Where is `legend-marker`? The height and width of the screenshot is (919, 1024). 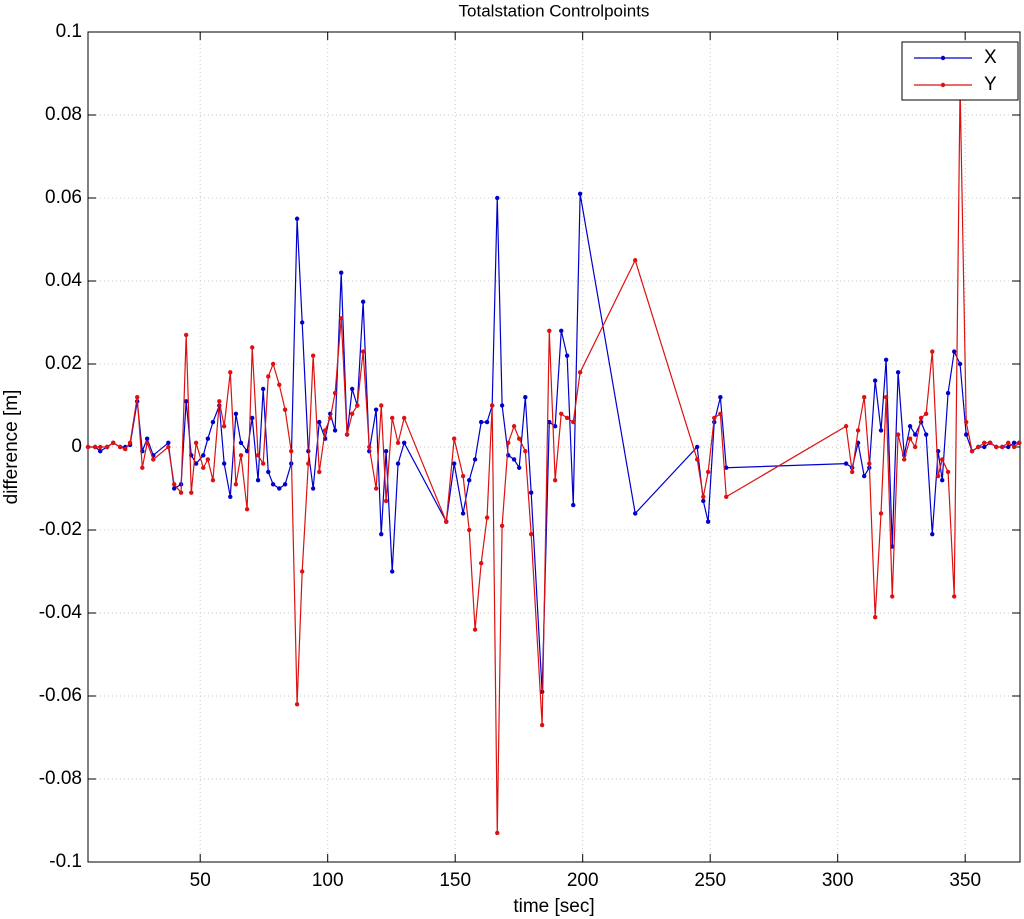
legend-marker is located at coordinates (943, 85).